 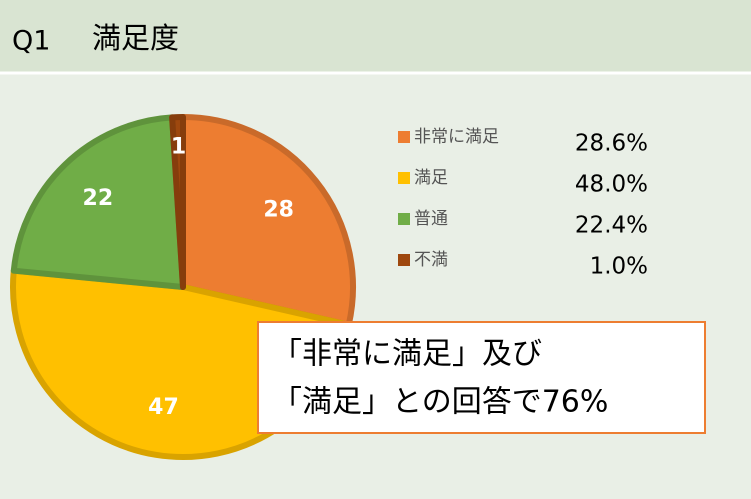 I want to click on legend-label: 普通, so click(x=431, y=219).